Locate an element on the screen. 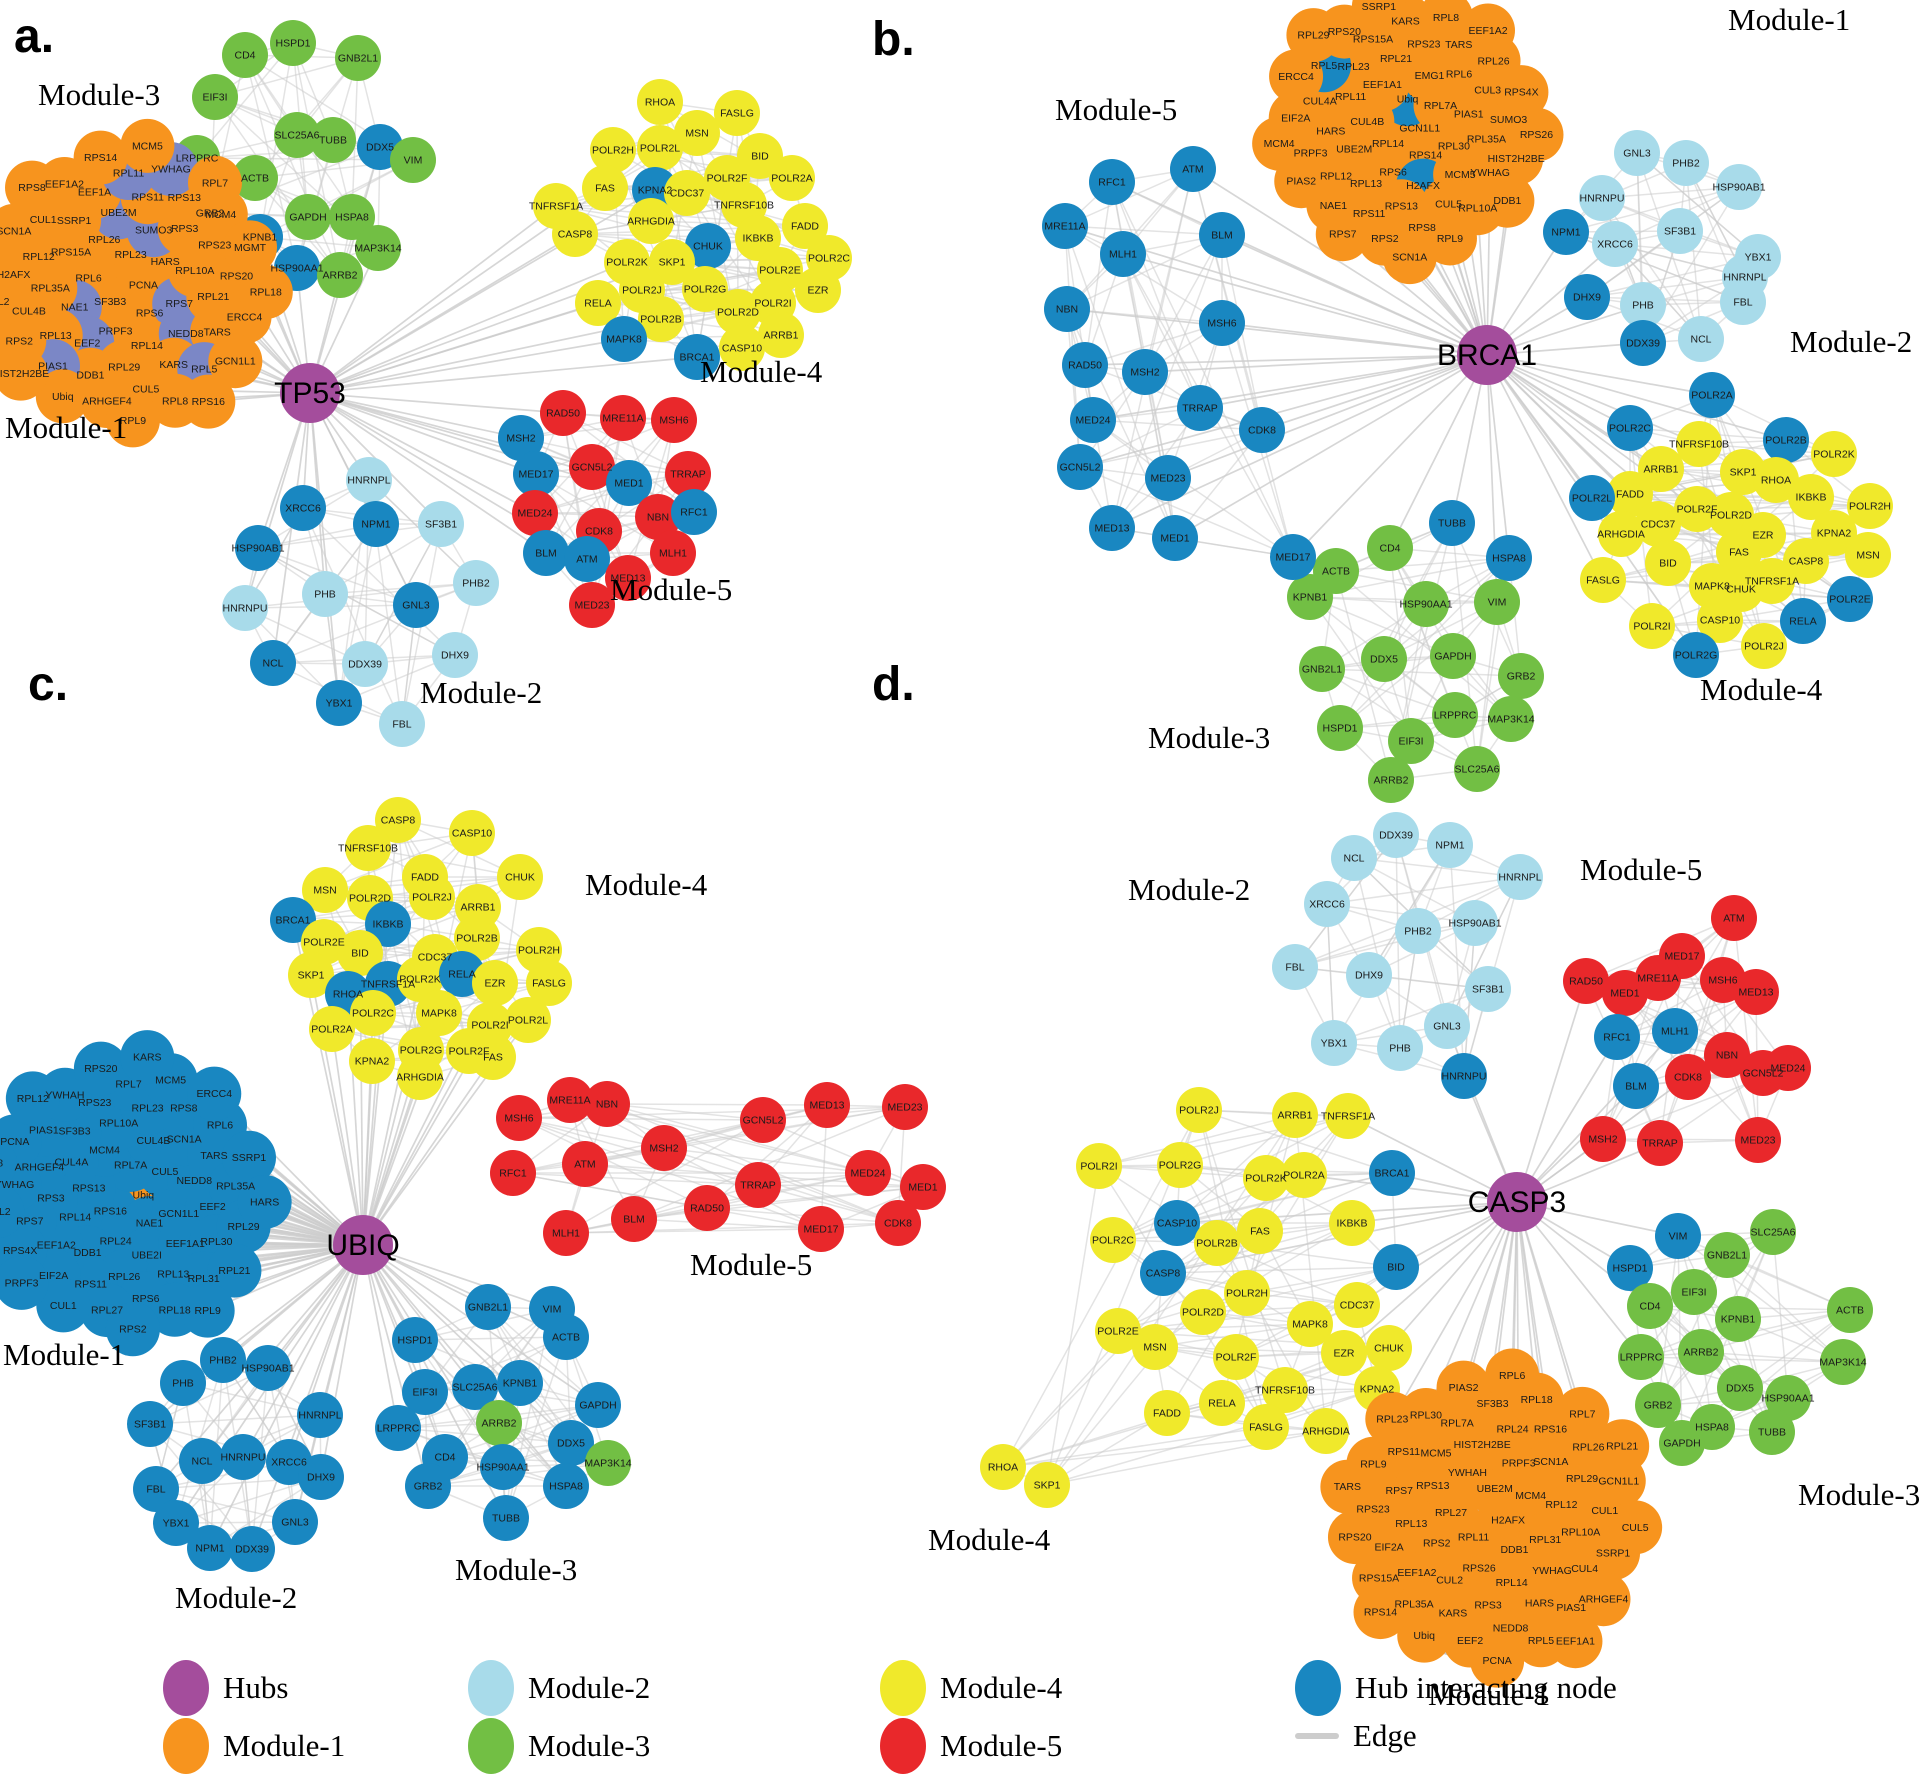  node-faslg is located at coordinates (737, 113).